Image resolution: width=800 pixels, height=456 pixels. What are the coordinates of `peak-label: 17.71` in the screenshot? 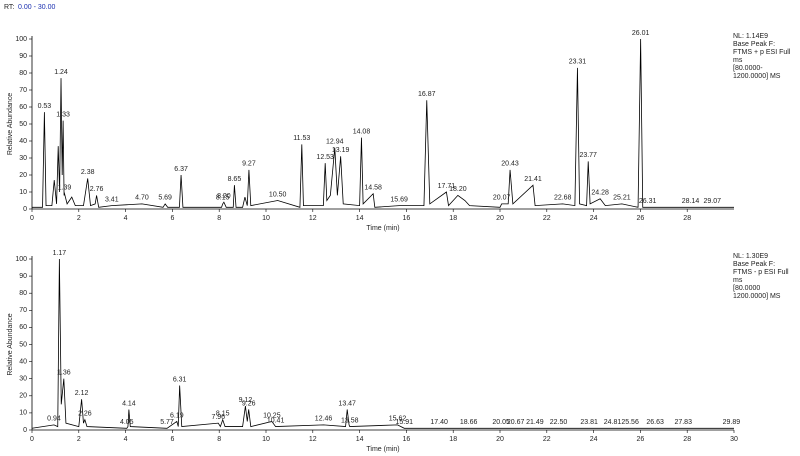 It's located at (447, 186).